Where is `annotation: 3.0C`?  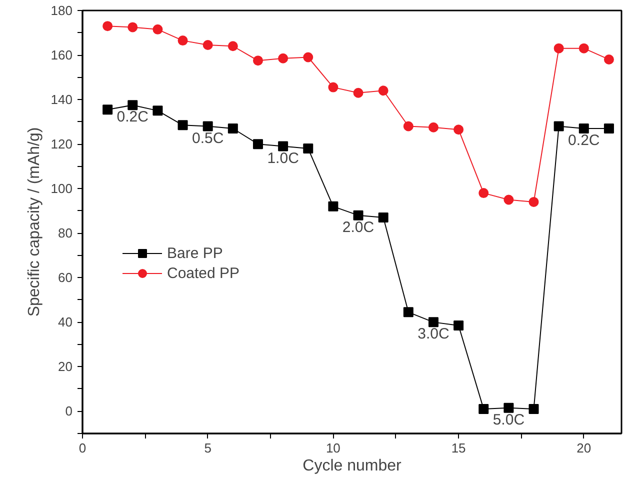 annotation: 3.0C is located at coordinates (434, 334).